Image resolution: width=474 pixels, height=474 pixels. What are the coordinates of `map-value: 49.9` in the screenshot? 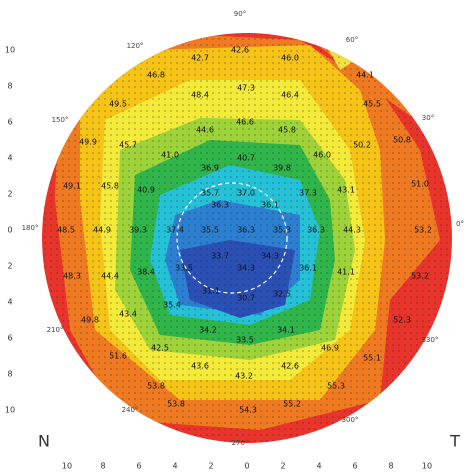 It's located at (88, 142).